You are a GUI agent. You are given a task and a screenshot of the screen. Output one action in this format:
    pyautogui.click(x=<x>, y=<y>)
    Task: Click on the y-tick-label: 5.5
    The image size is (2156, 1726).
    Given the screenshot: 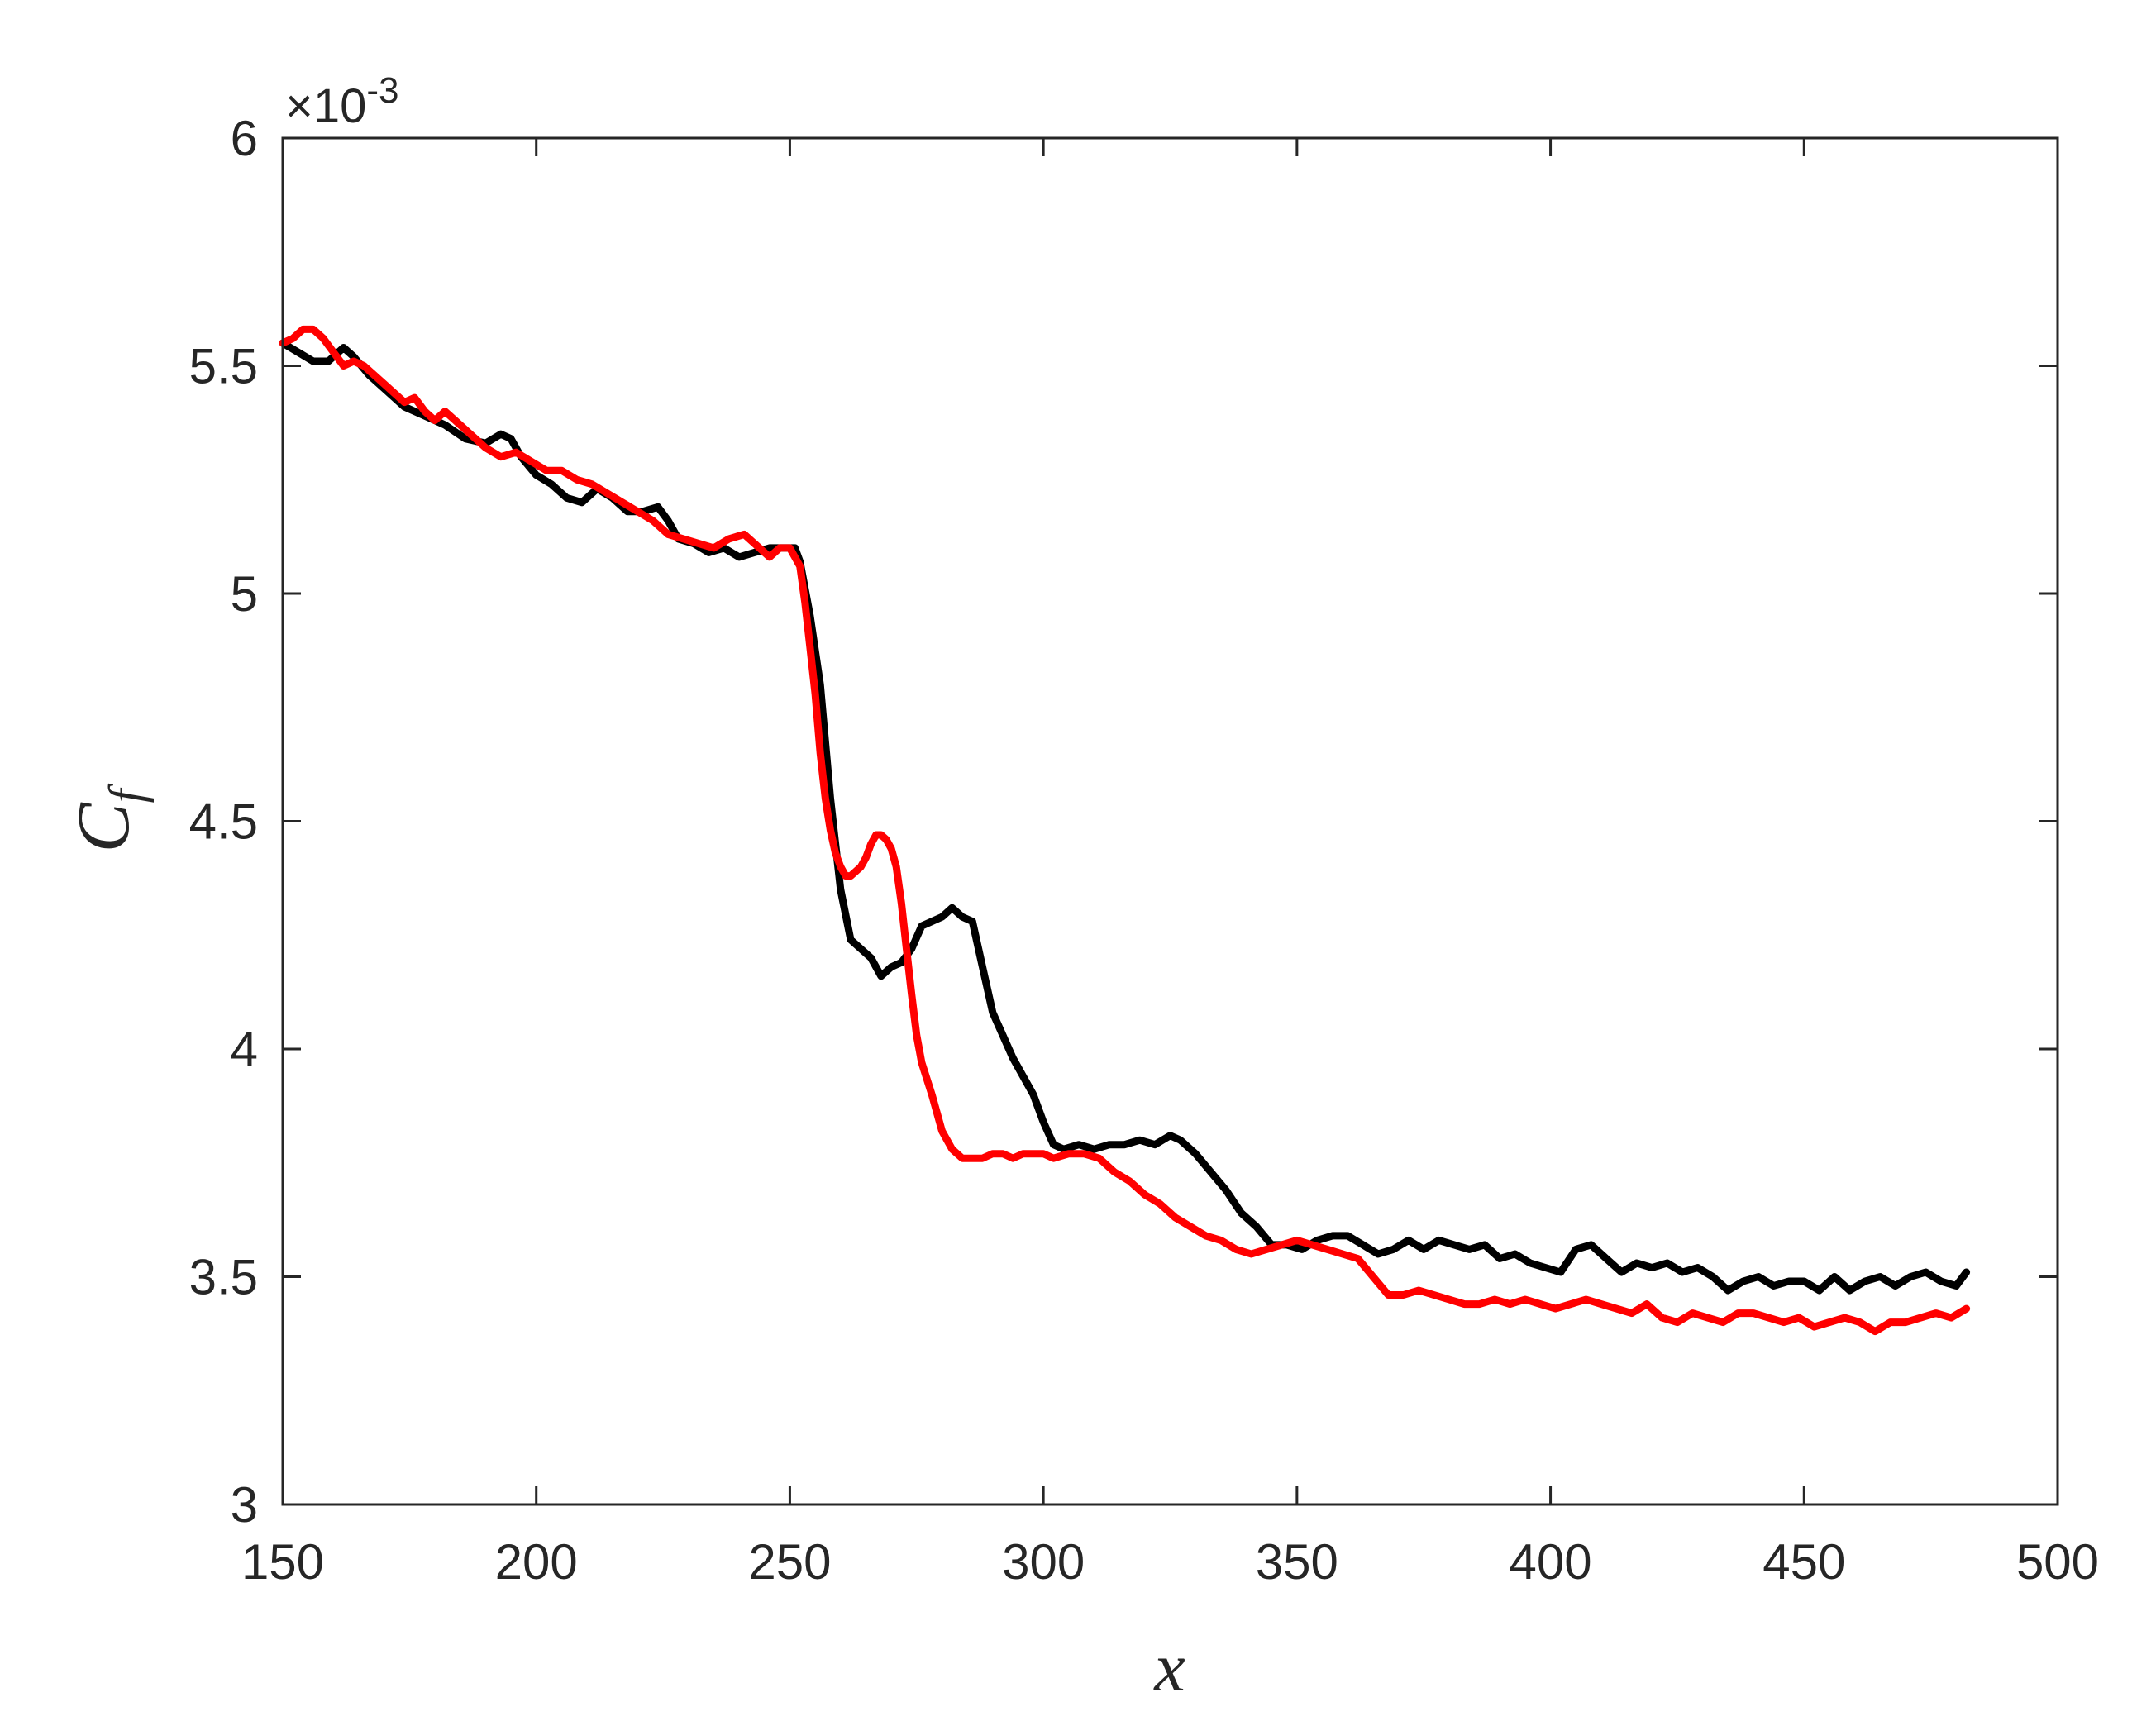 What is the action you would take?
    pyautogui.click(x=223, y=366)
    